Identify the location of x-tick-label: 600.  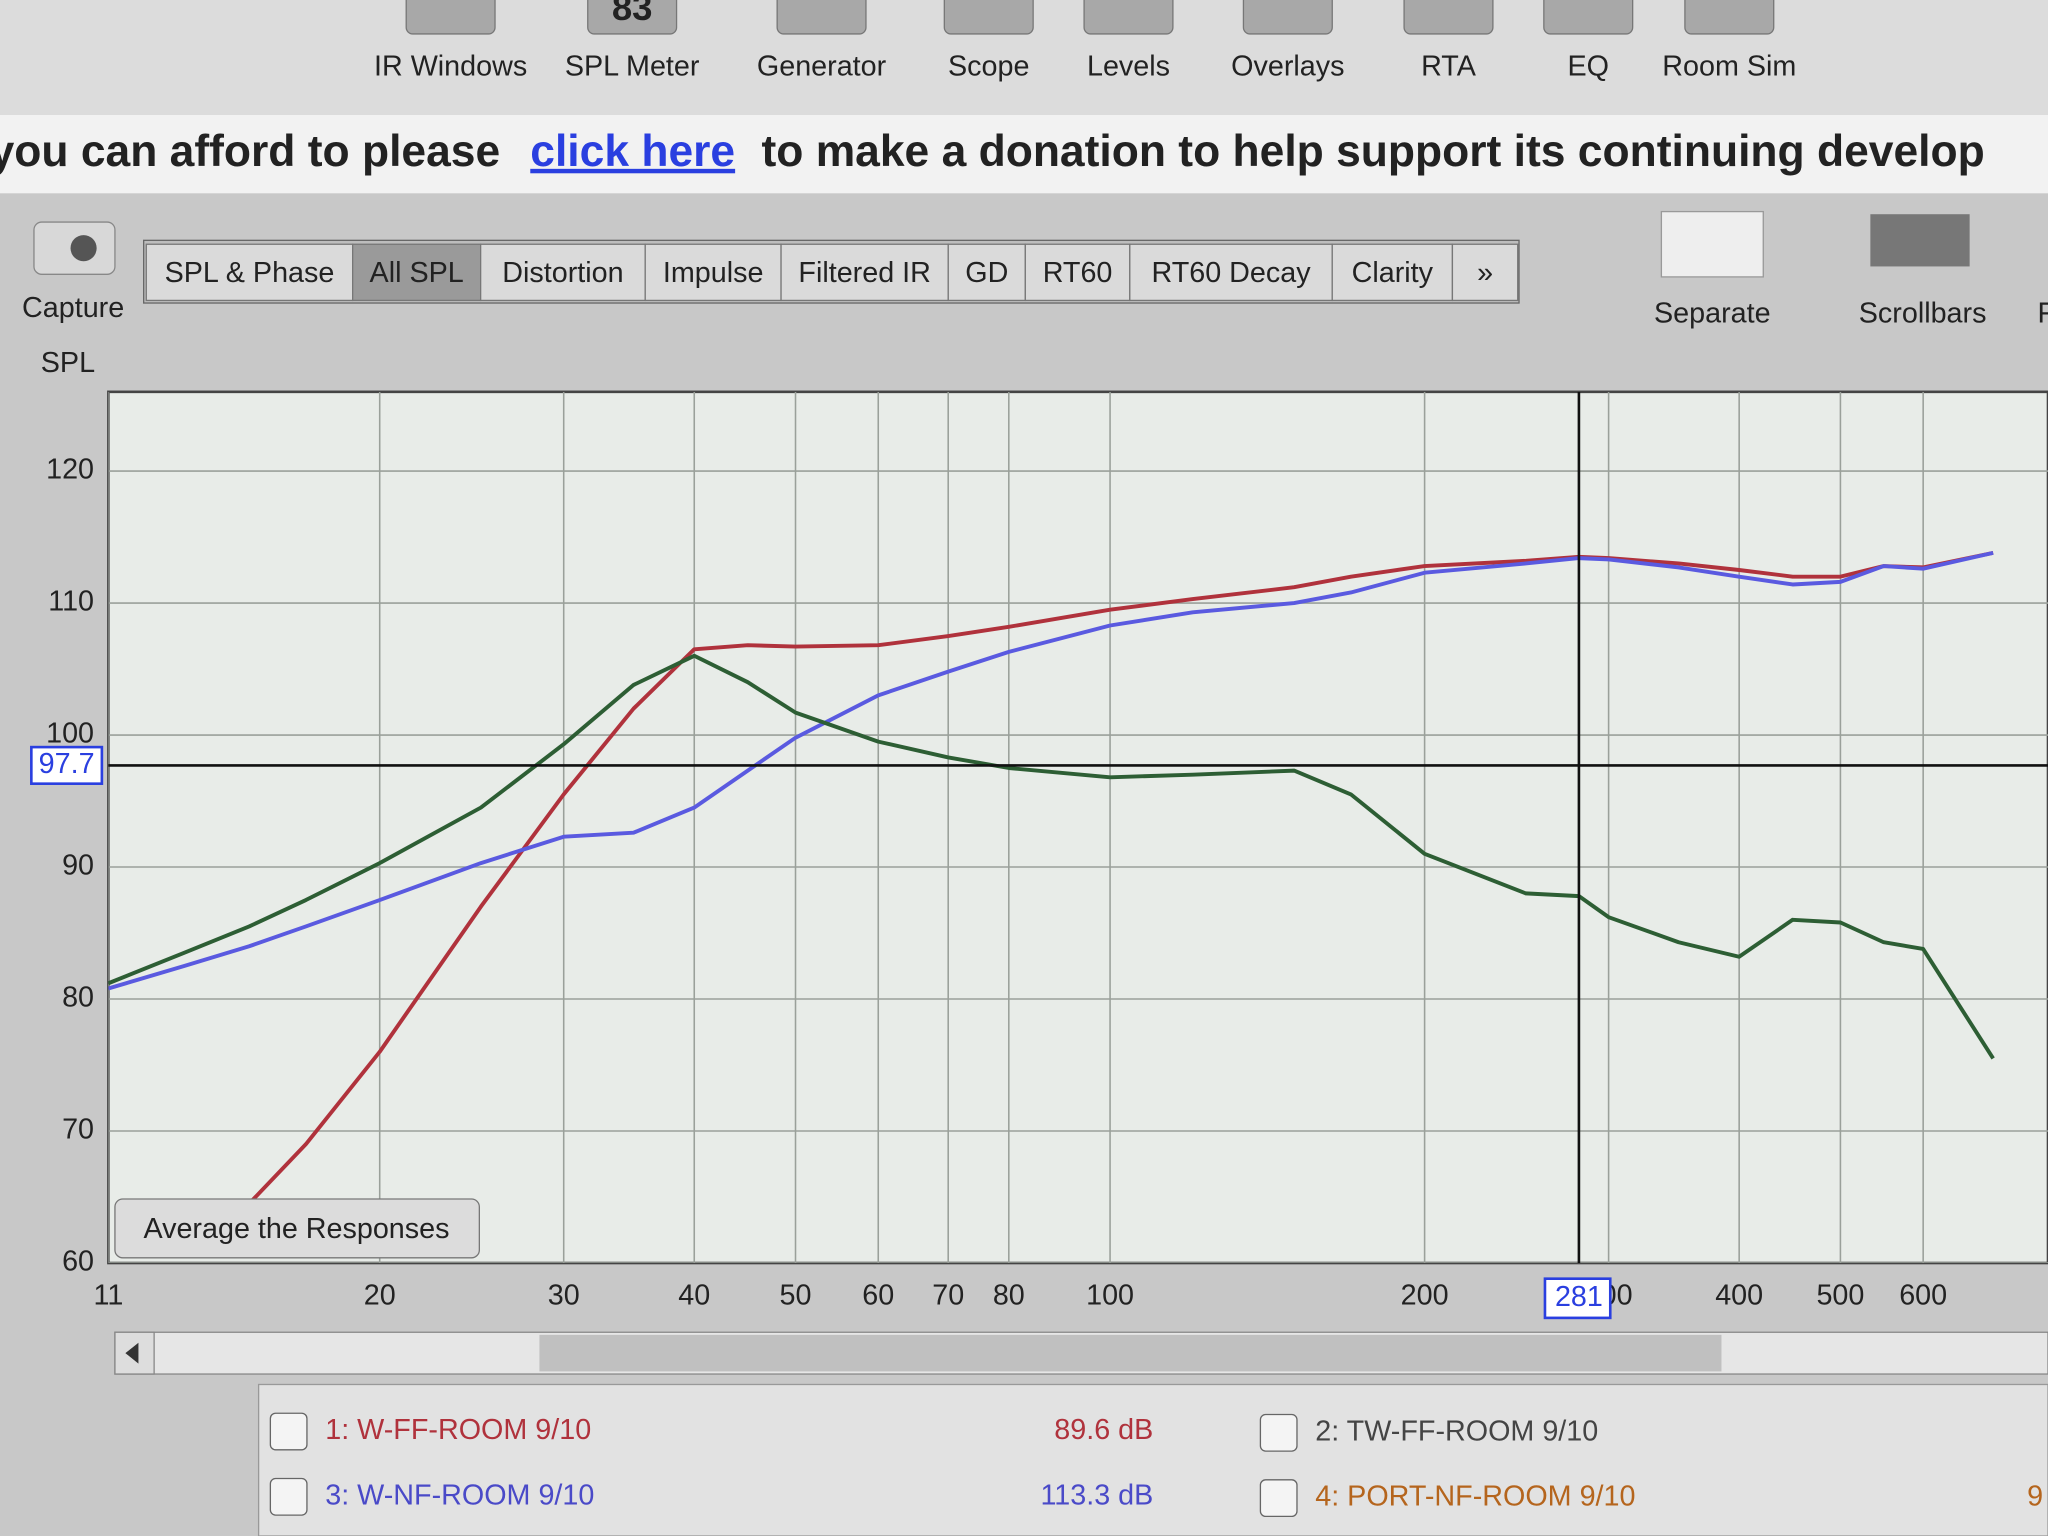
(1923, 1296).